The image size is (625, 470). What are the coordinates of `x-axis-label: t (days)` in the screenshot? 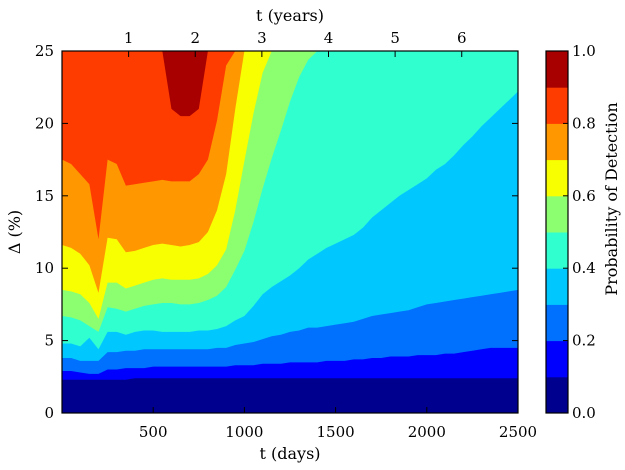 It's located at (289, 453).